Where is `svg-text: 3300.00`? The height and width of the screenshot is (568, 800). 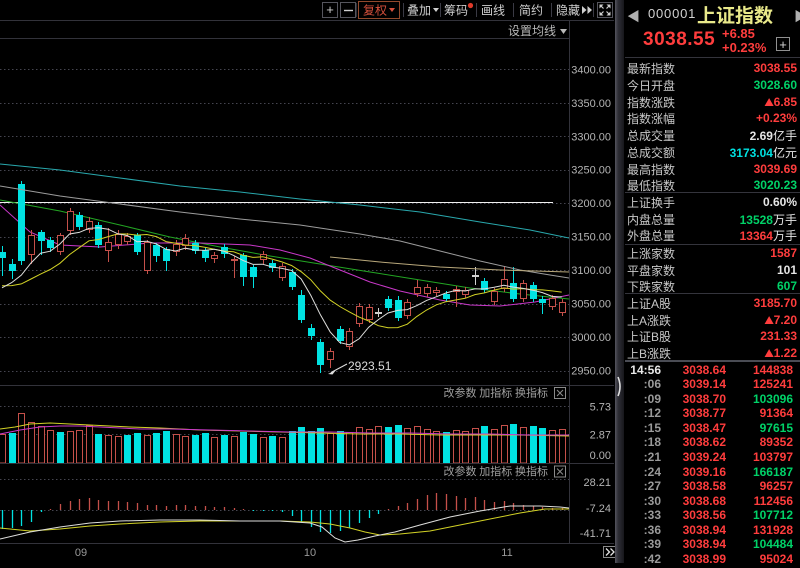 svg-text: 3300.00 is located at coordinates (591, 137).